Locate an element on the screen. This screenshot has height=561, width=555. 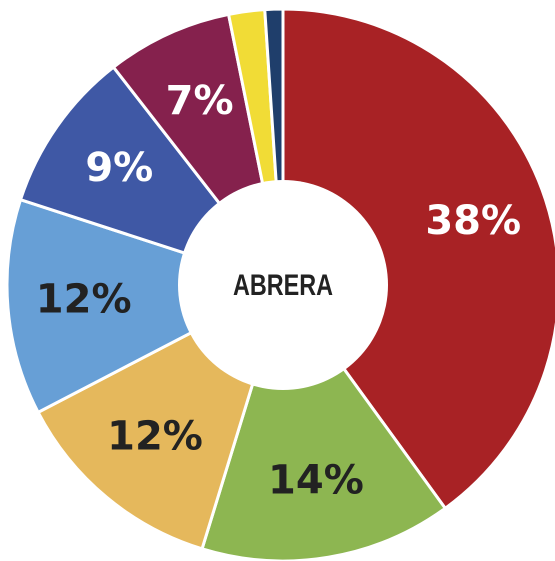
donut-hole is located at coordinates (283, 285).